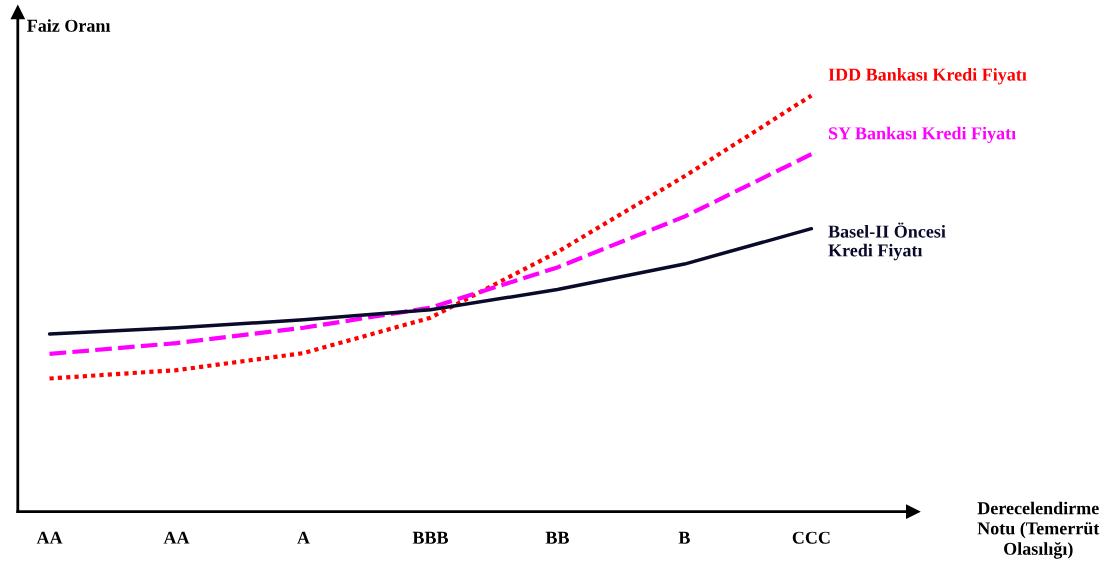  I want to click on x-tick-label: B, so click(684, 537).